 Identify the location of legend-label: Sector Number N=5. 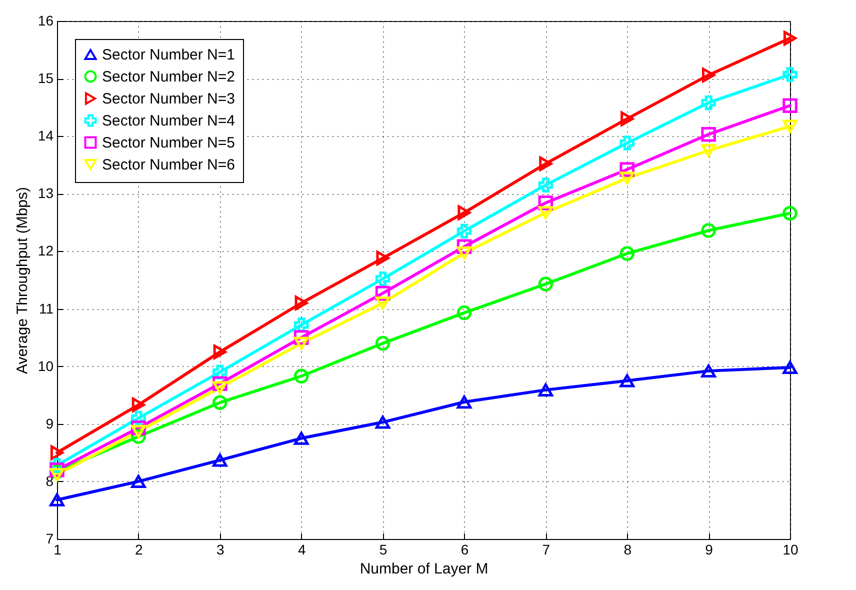
(168, 143).